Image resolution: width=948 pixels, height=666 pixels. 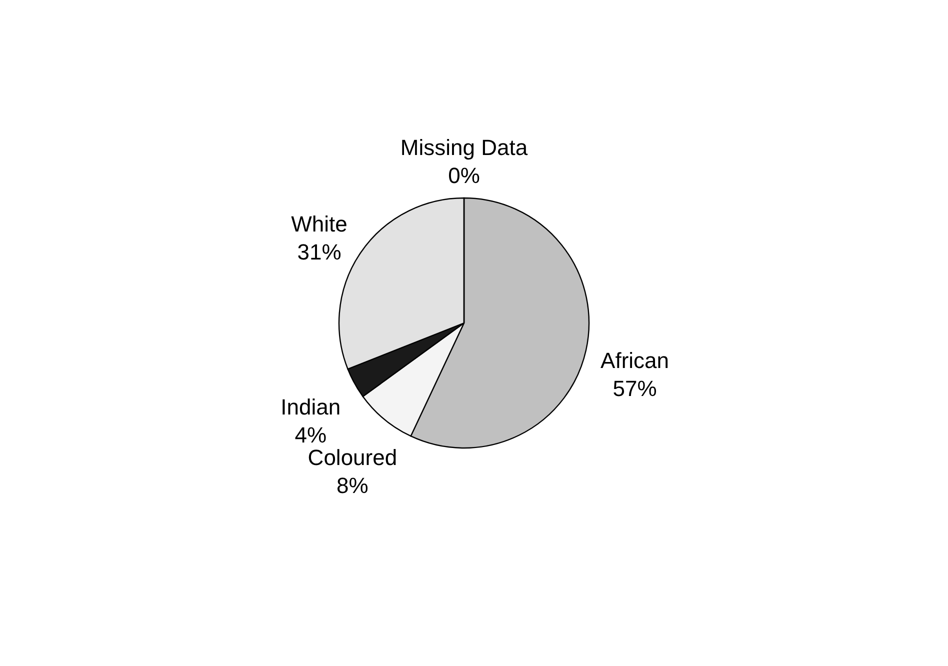 What do you see at coordinates (464, 175) in the screenshot?
I see `text: 0%` at bounding box center [464, 175].